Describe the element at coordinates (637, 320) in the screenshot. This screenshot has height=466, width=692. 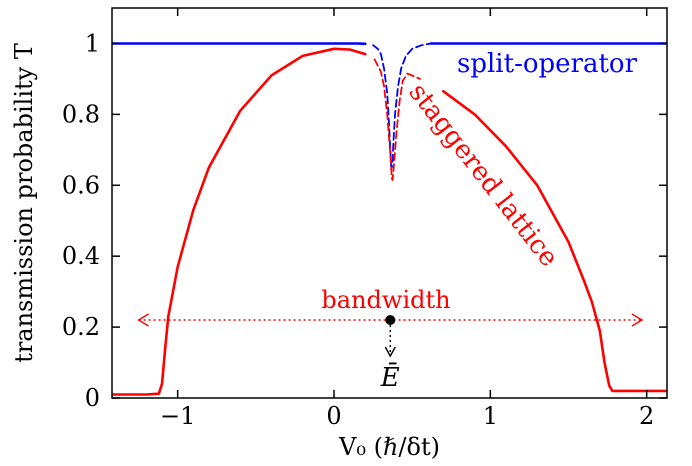
I see `bandwidth-arrowhead-right` at that location.